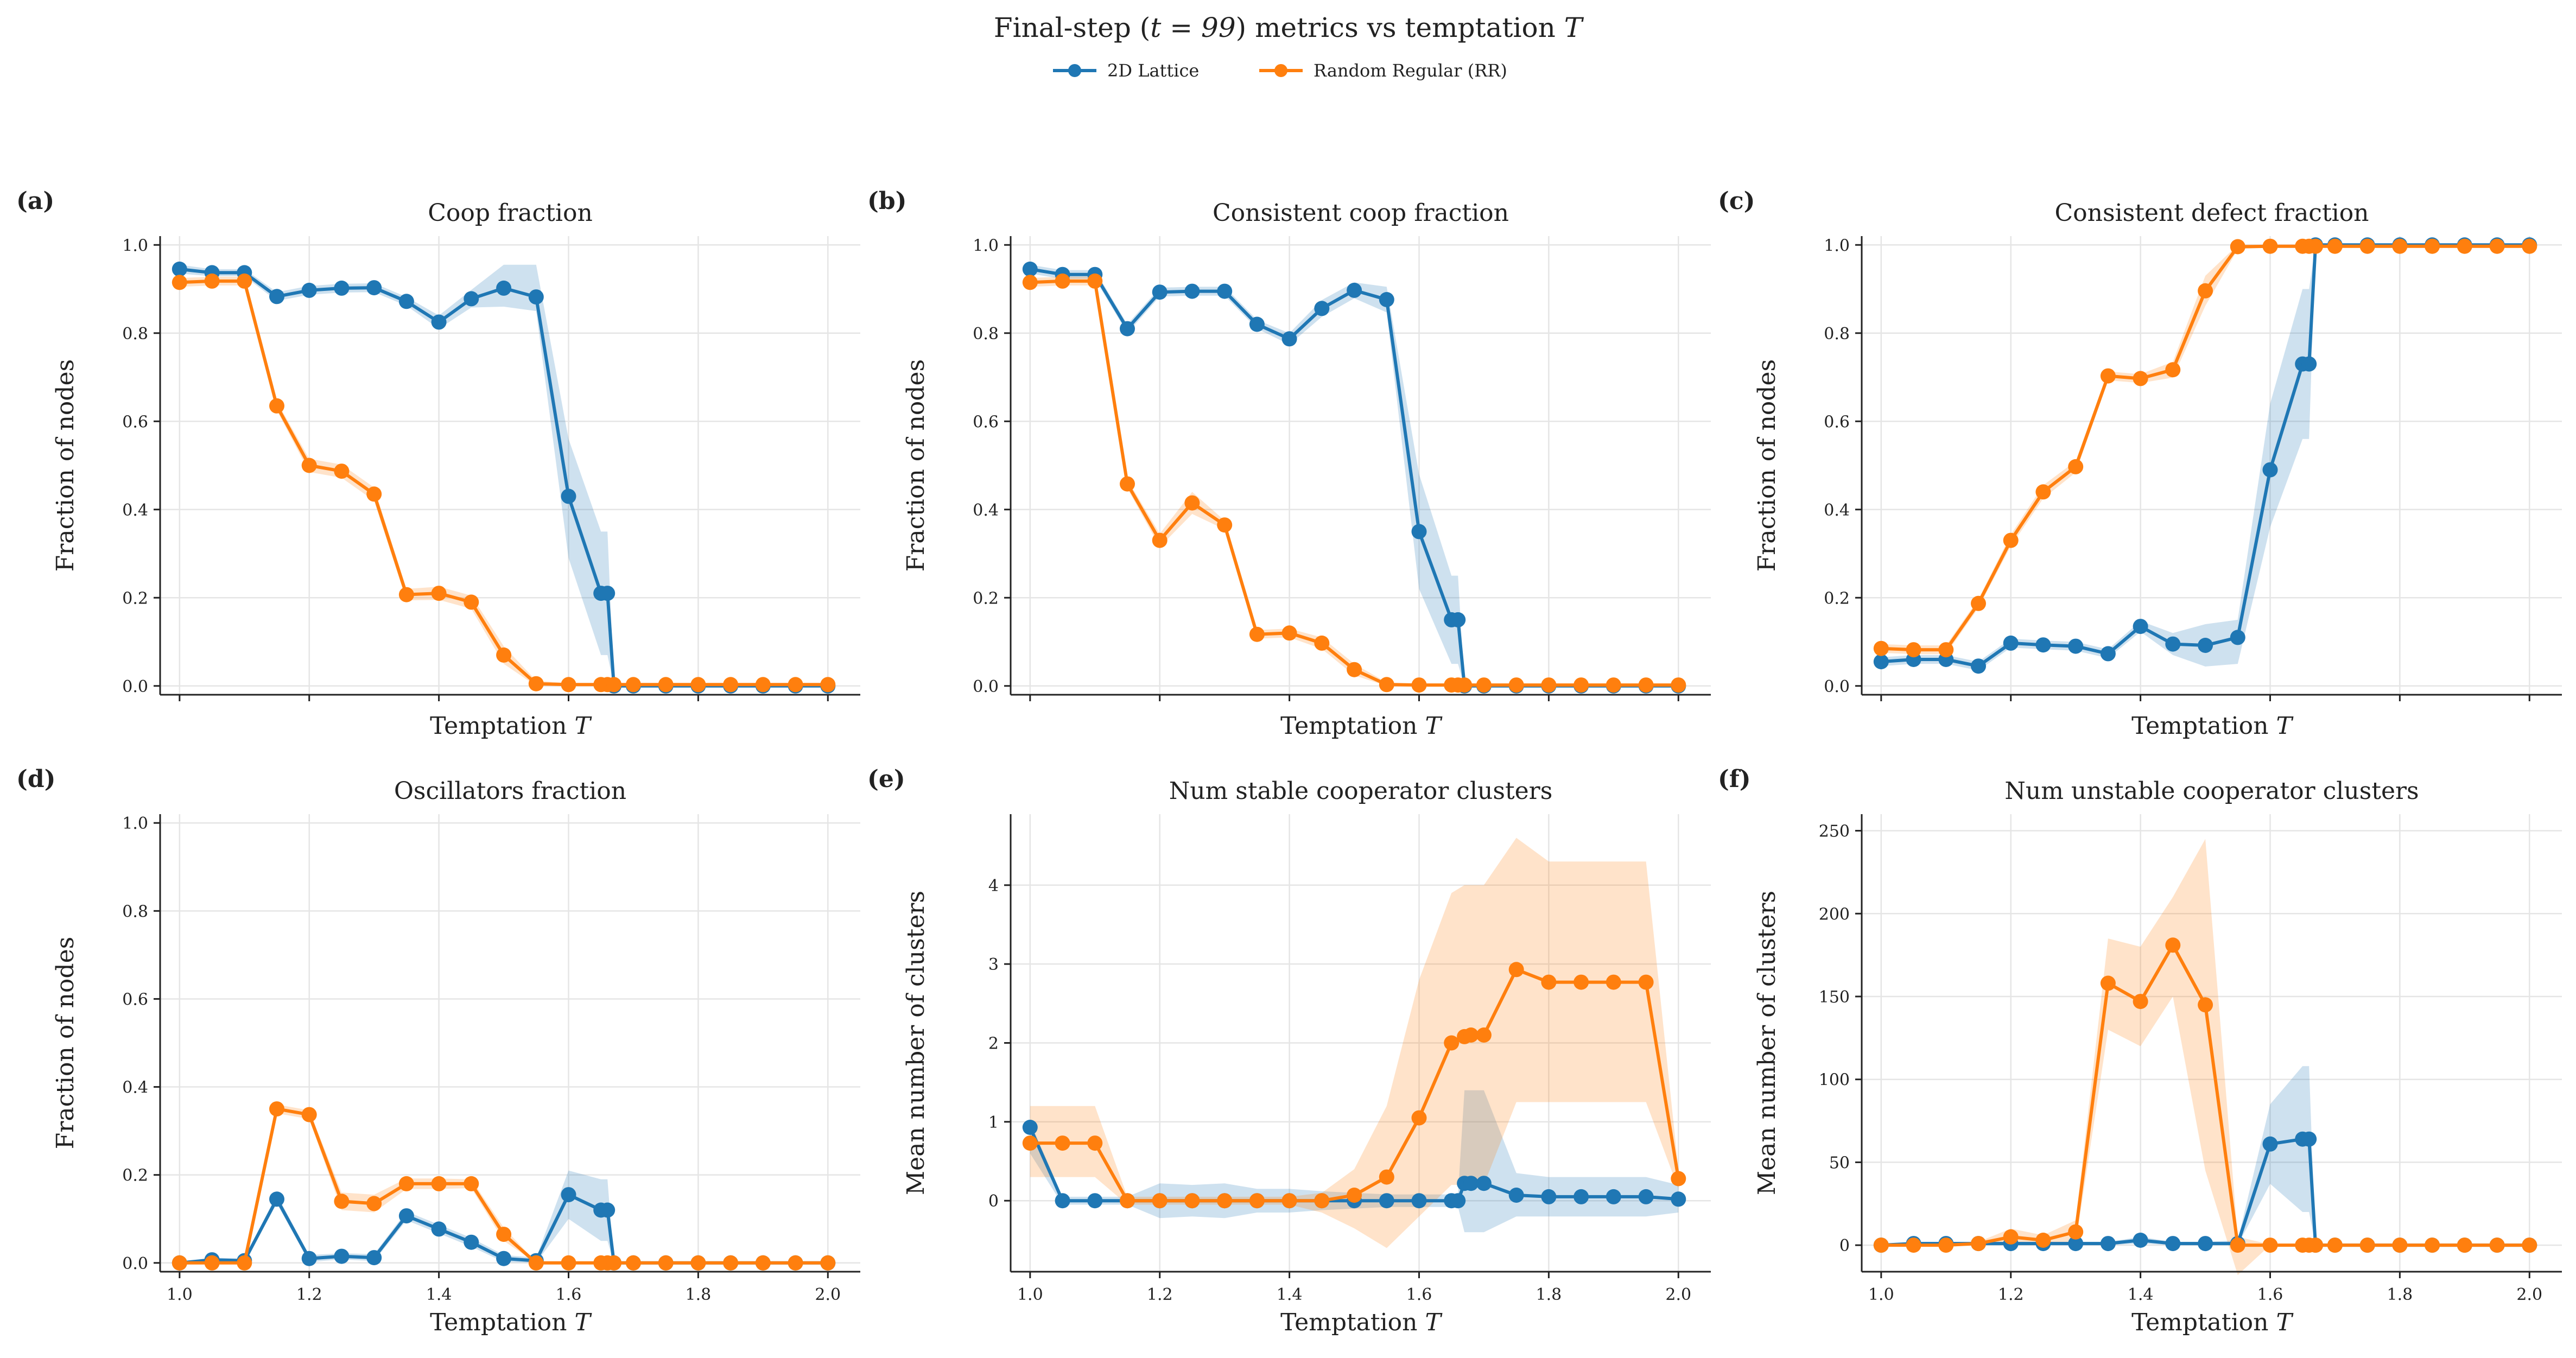 The height and width of the screenshot is (1358, 2576). I want to click on legend-label: Random Regular (RR), so click(1411, 70).